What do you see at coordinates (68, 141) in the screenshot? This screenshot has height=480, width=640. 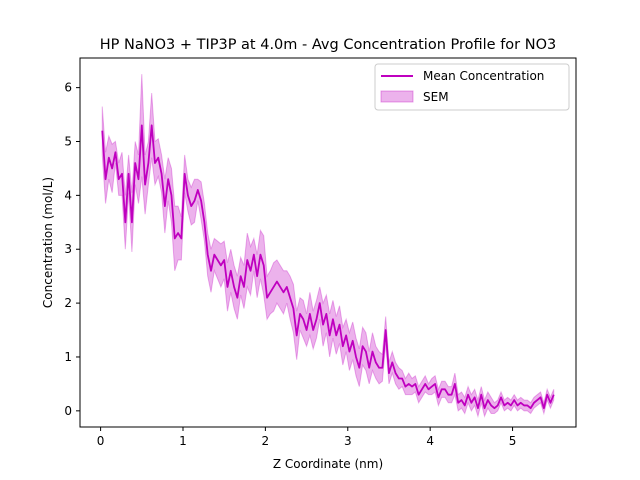 I see `y-tick-label: 5` at bounding box center [68, 141].